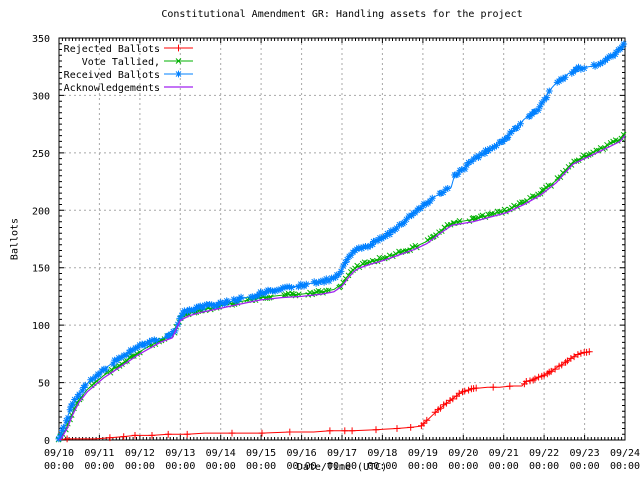  Describe the element at coordinates (41, 96) in the screenshot. I see `y-tick-label: 300` at that location.